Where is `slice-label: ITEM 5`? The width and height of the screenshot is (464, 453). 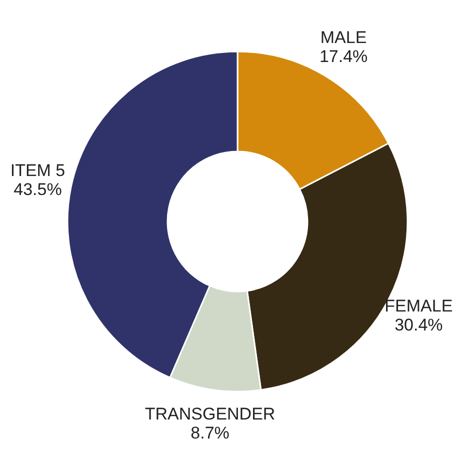
slice-label: ITEM 5 is located at coordinates (38, 170).